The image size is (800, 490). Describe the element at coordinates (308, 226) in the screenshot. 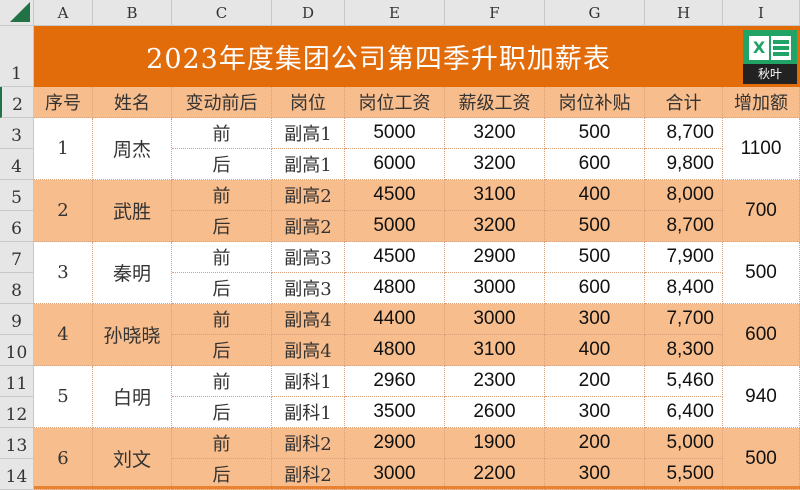

I see `cell-post: 副高2` at that location.